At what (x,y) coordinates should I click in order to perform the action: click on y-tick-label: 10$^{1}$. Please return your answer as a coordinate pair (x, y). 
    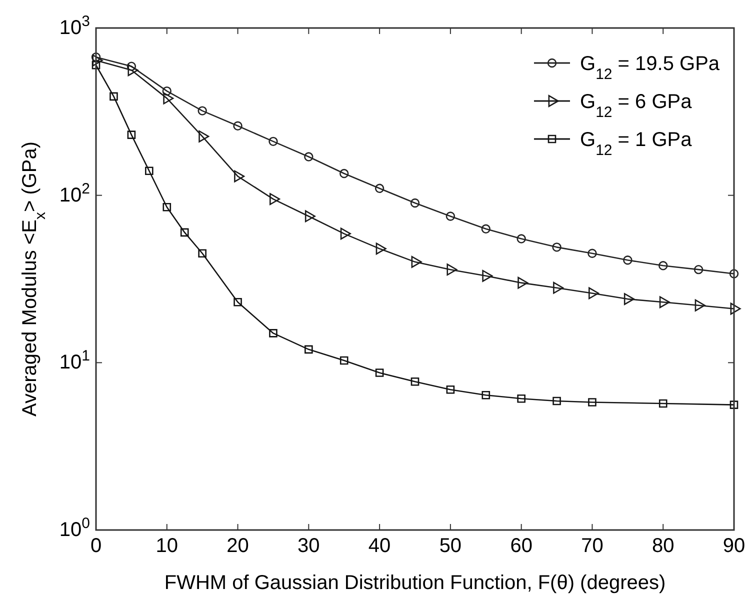
    Looking at the image, I should click on (74, 360).